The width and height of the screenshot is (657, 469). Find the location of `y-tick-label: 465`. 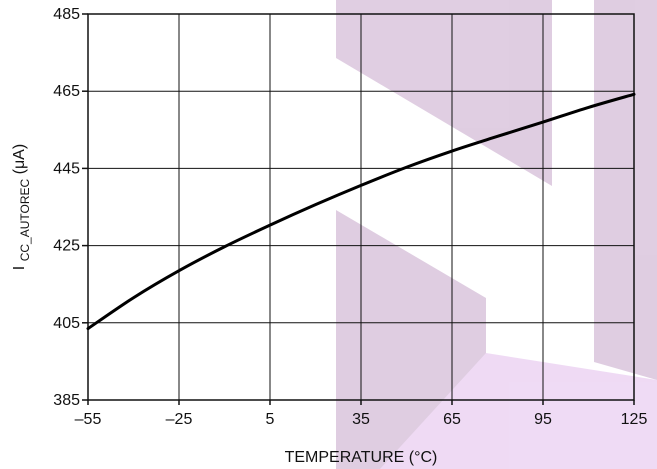

y-tick-label: 465 is located at coordinates (66, 91).